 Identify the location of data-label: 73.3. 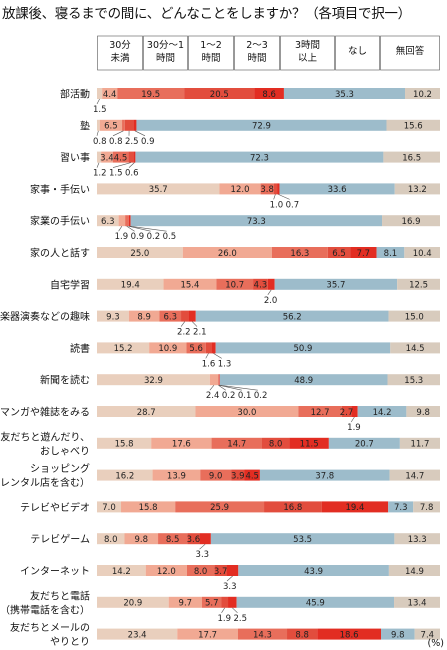
(256, 222).